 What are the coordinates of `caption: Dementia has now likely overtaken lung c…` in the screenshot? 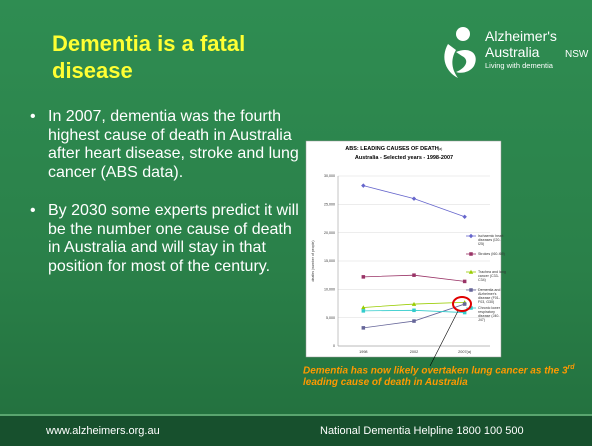 It's located at (447, 375).